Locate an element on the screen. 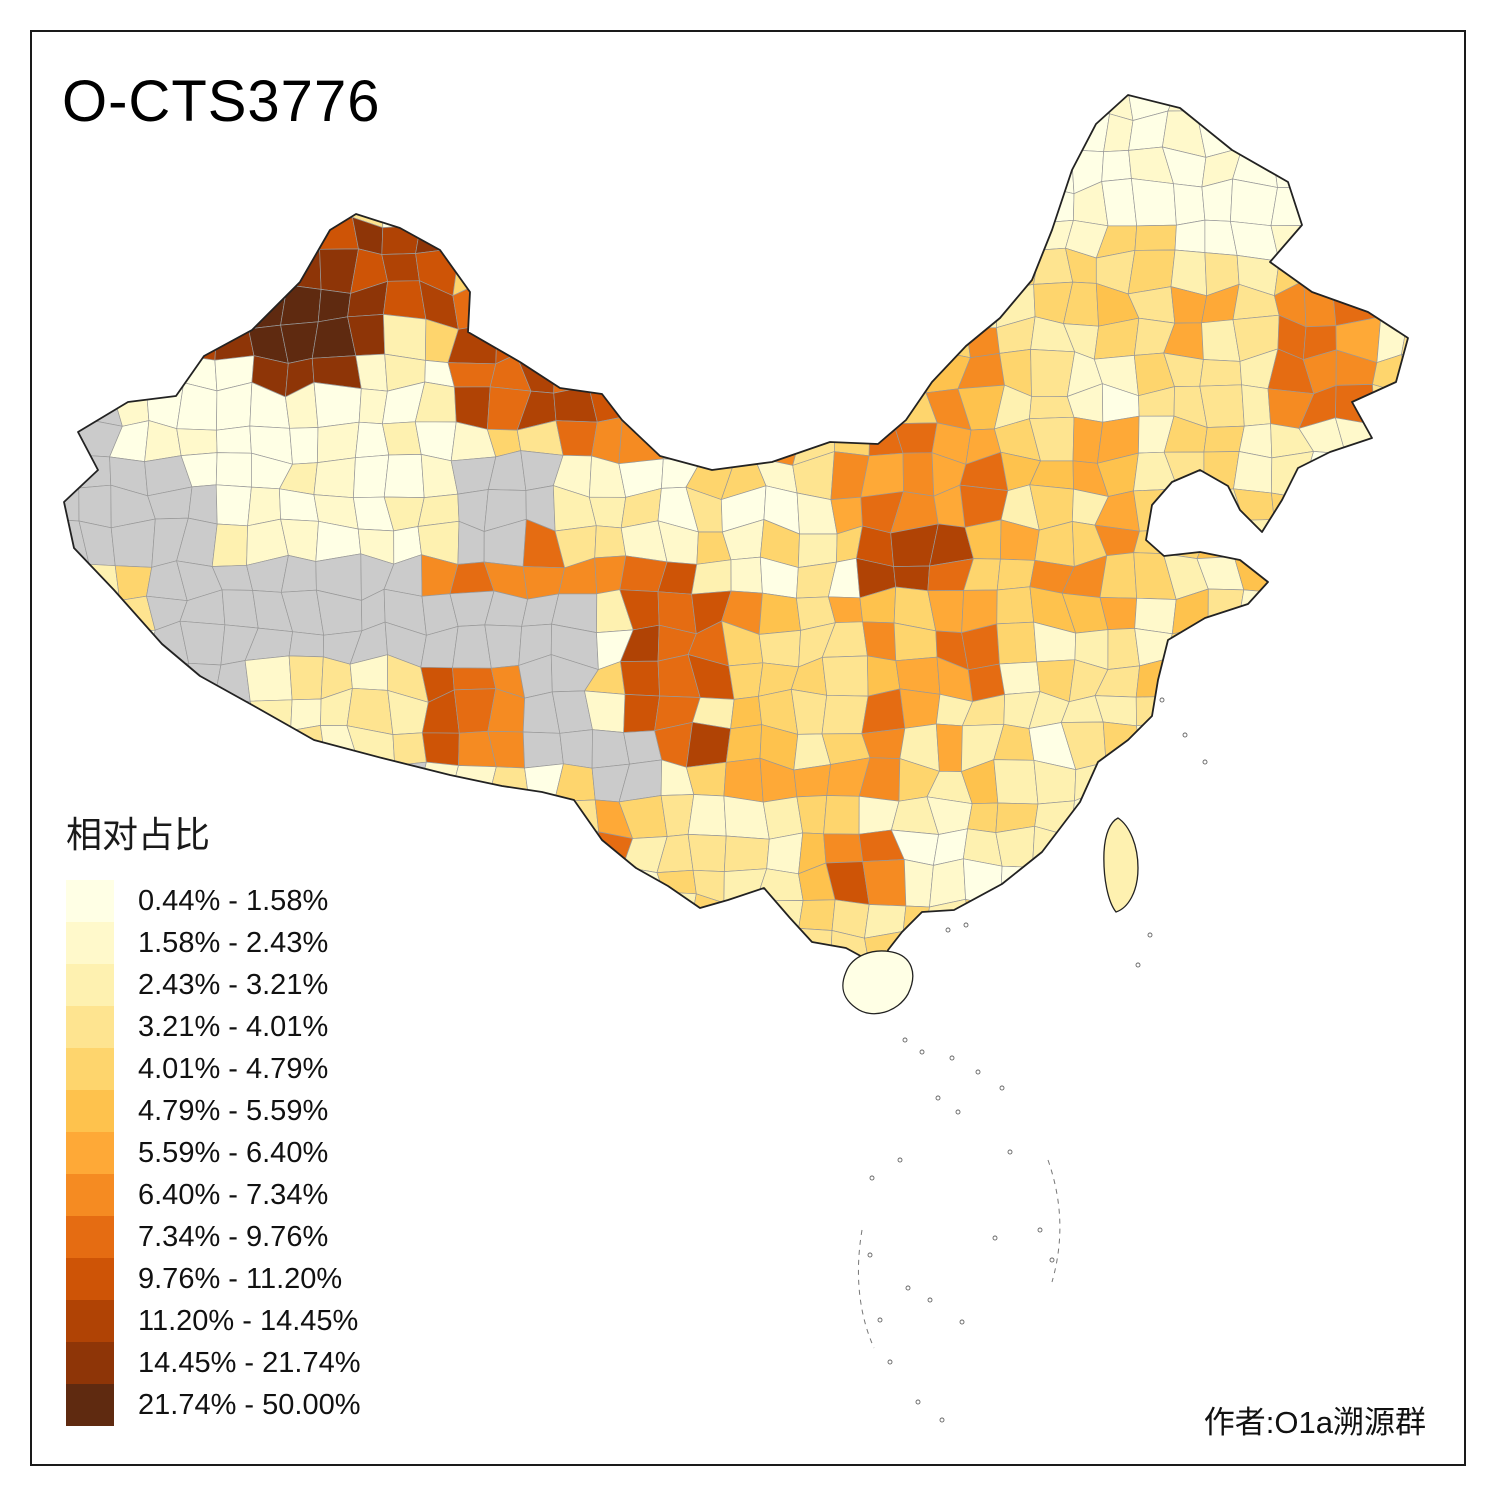 The width and height of the screenshot is (1500, 1500). legend-row: 9.76% - 11.20% is located at coordinates (213, 1279).